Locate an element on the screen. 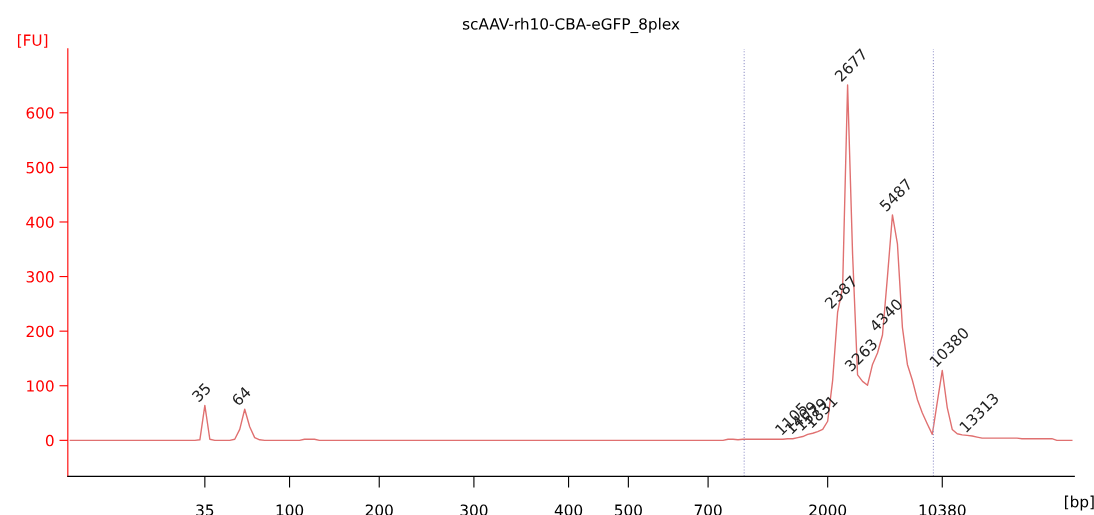  x-tick-label: 100 is located at coordinates (290, 509).